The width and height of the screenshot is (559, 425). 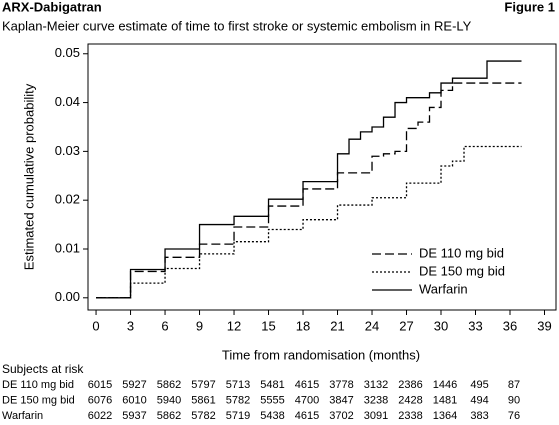 I want to click on x-tick-label: 24, so click(x=372, y=325).